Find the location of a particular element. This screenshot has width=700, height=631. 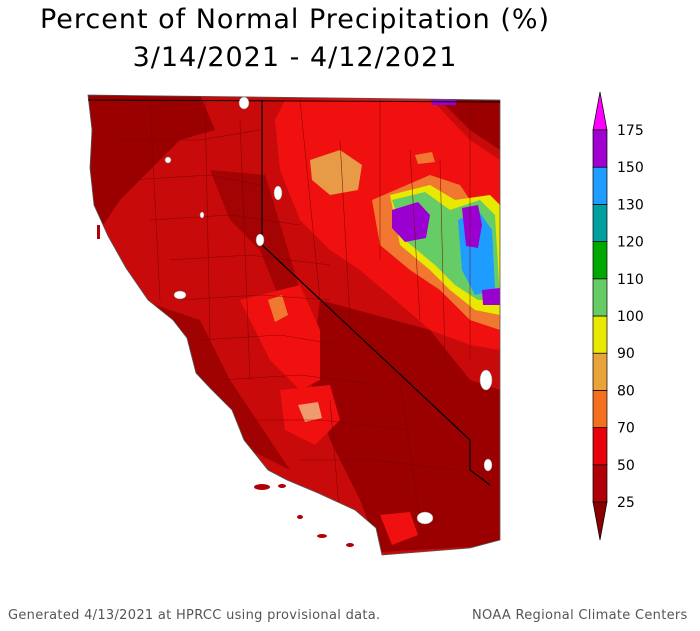

legend-bottom-arrow is located at coordinates (600, 521).